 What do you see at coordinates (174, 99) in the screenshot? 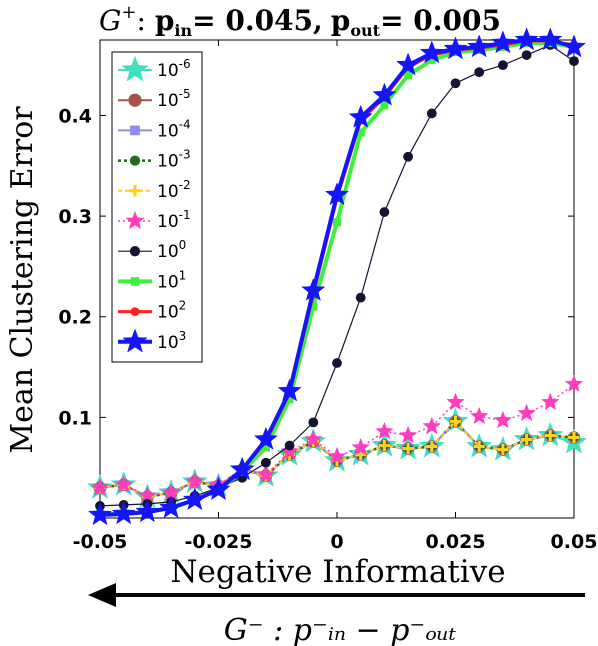
I see `legend-label: 10-5` at bounding box center [174, 99].